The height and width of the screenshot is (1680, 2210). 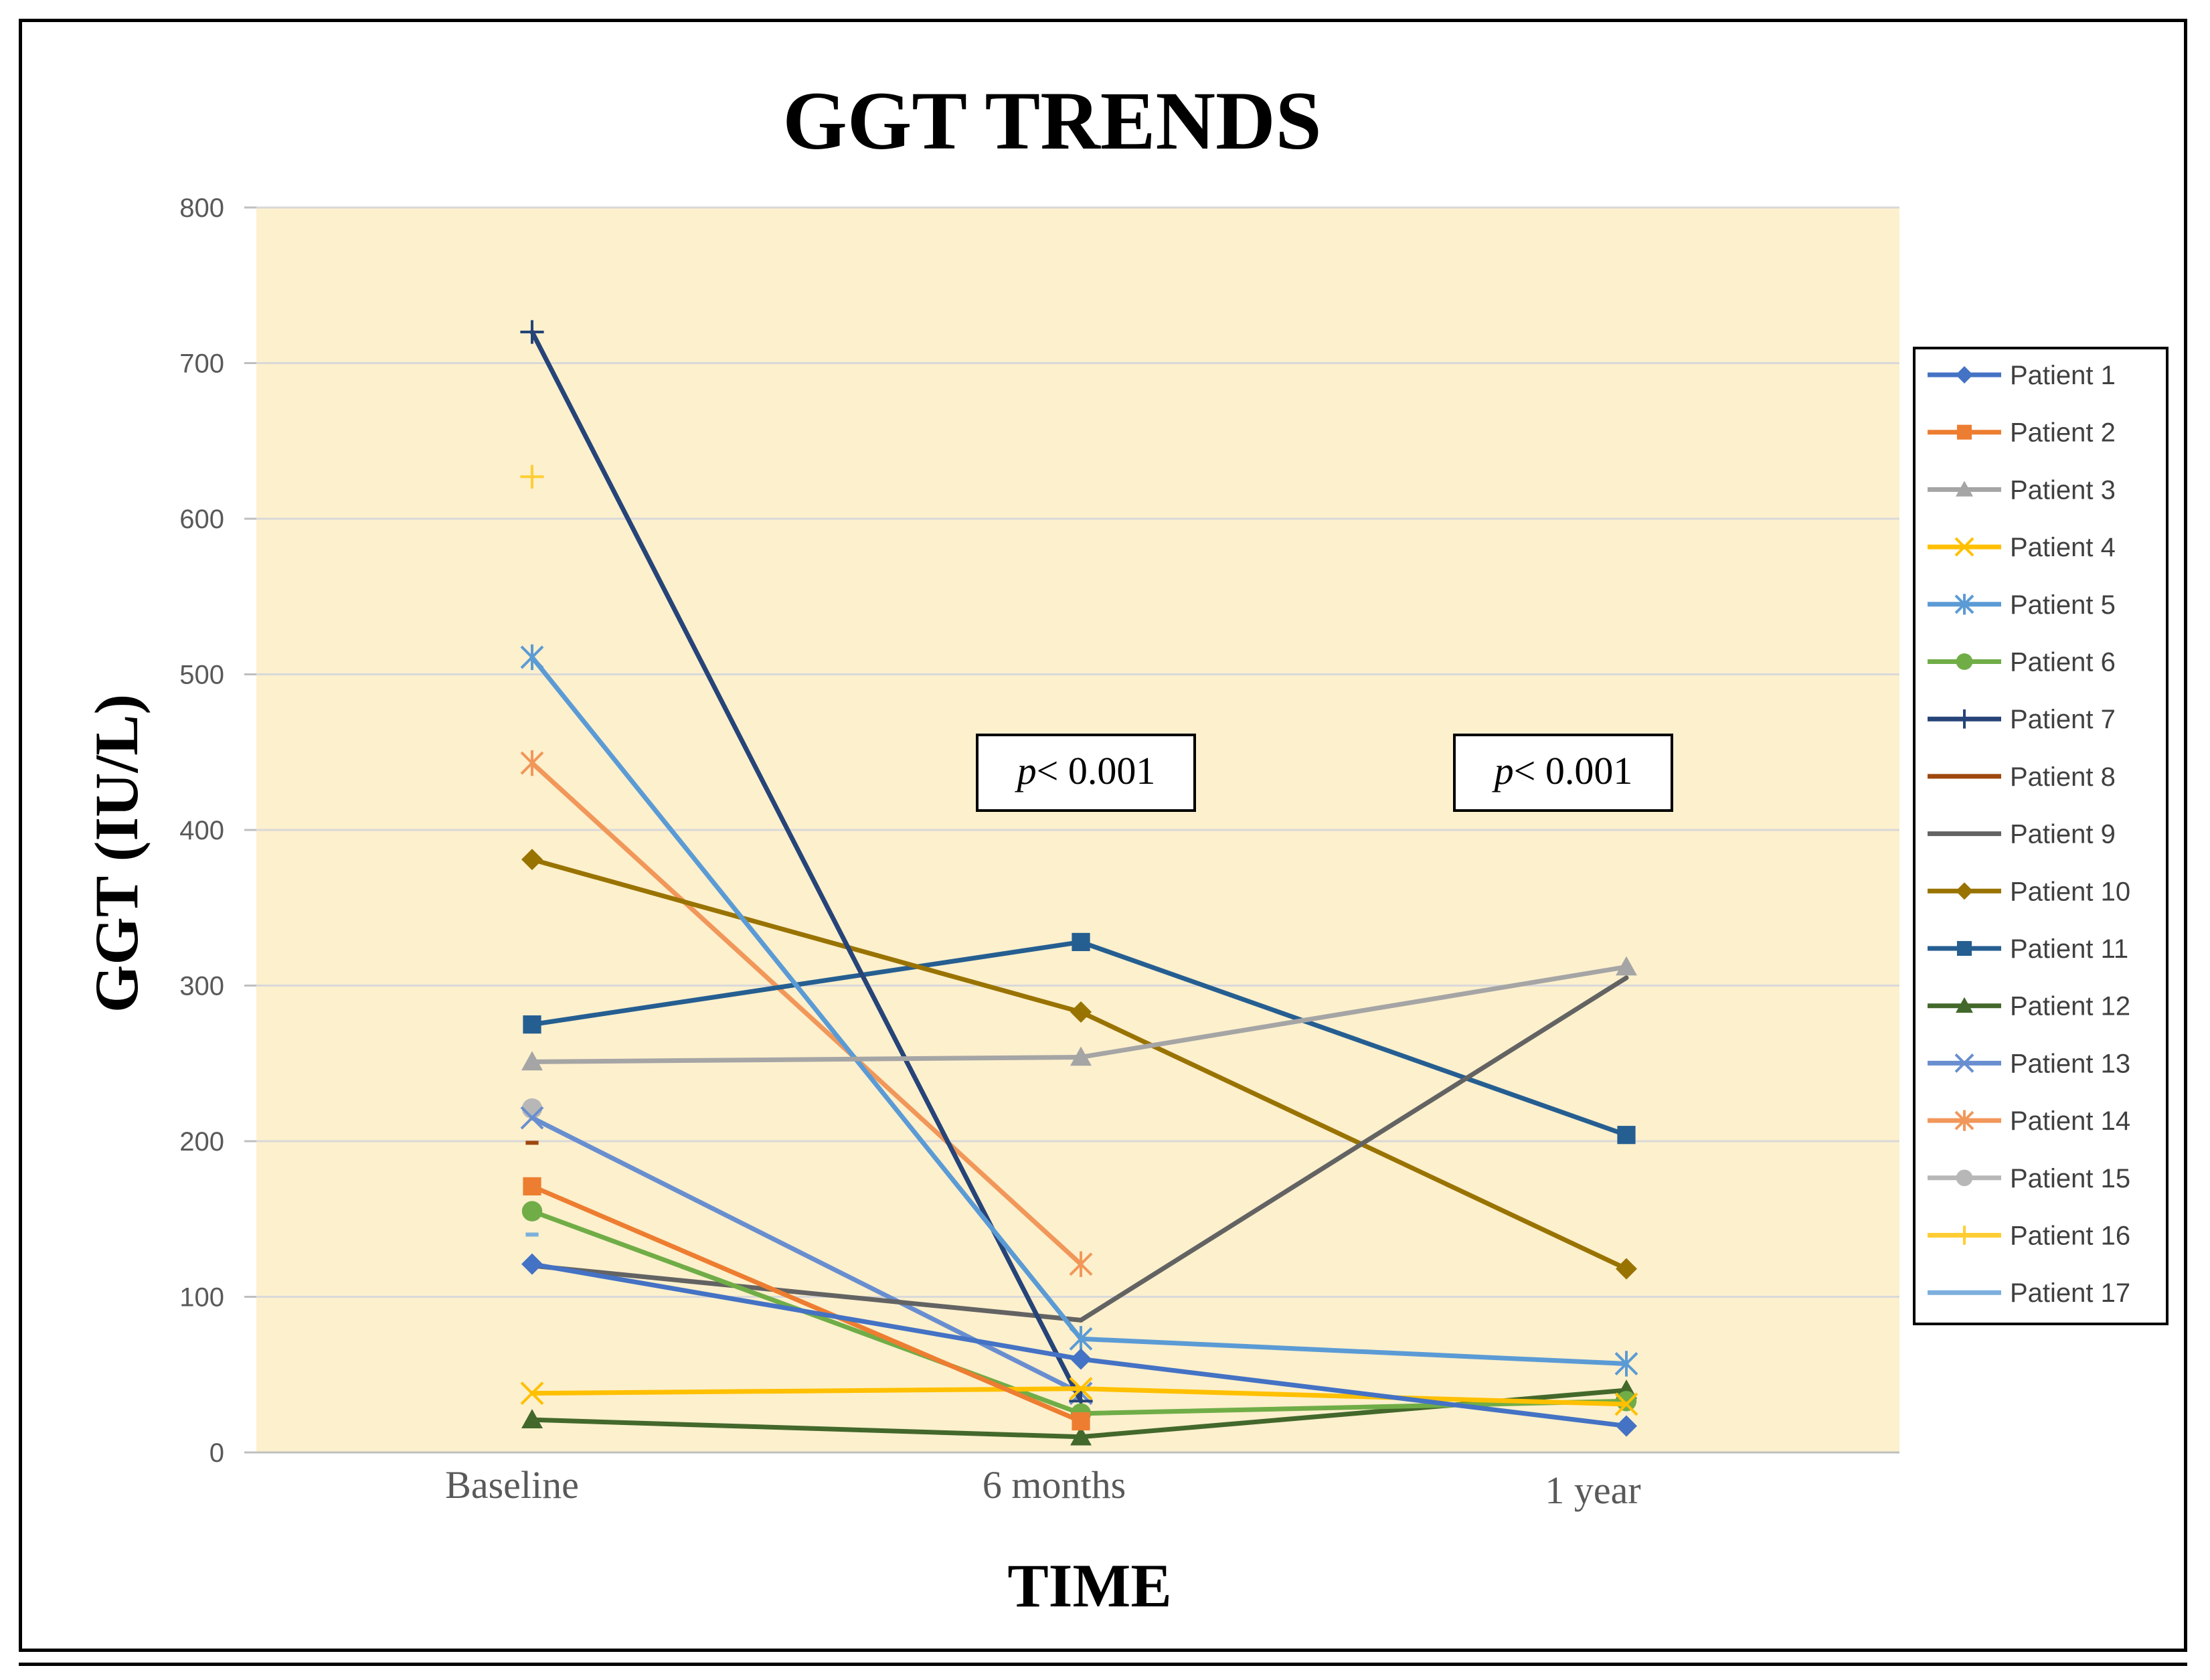 What do you see at coordinates (201, 986) in the screenshot?
I see `y-tick-label: 300` at bounding box center [201, 986].